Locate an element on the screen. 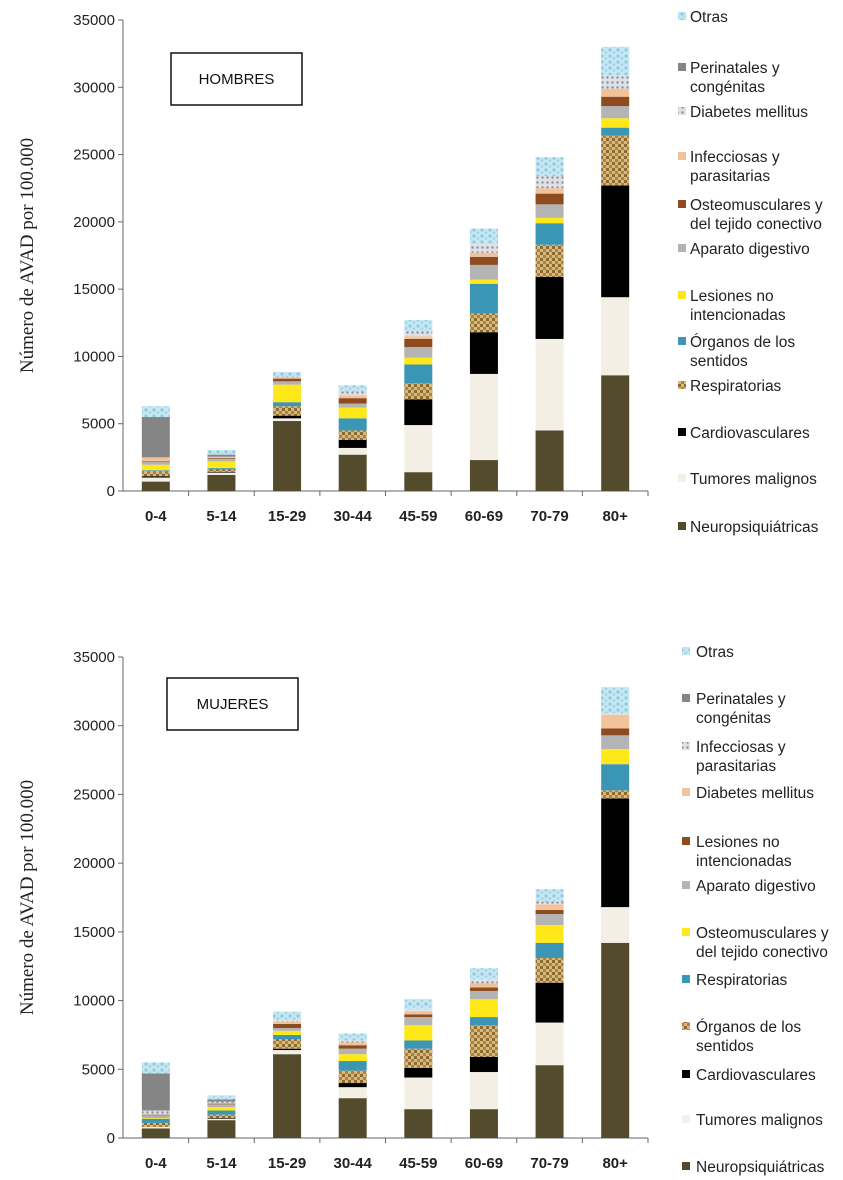 The image size is (843, 1180). bar-segment-80+-s5 is located at coordinates (615, 123).